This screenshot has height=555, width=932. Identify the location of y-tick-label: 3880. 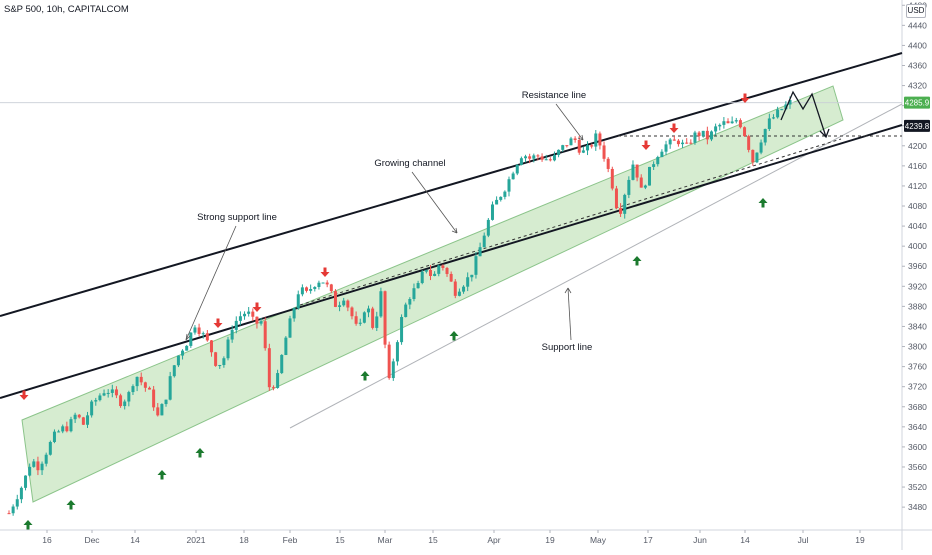
(917, 306).